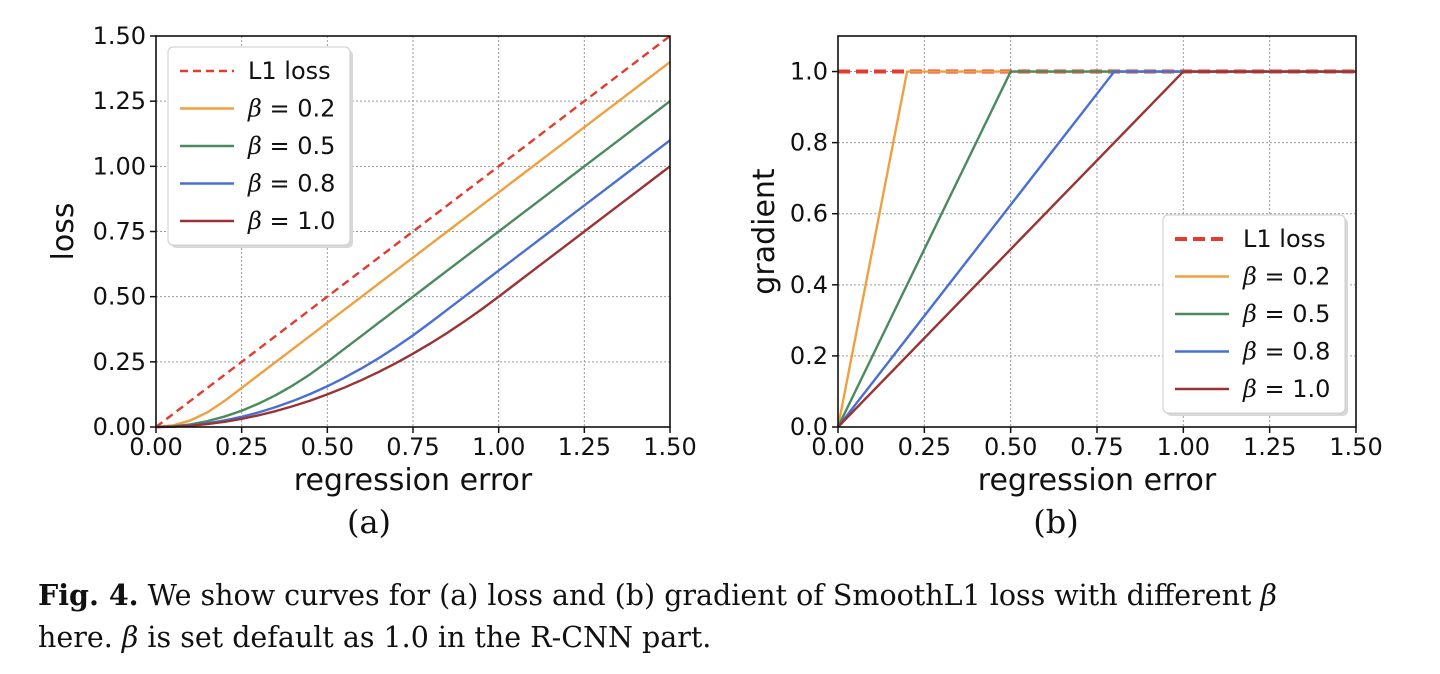  What do you see at coordinates (369, 522) in the screenshot?
I see `panel-label: (a)` at bounding box center [369, 522].